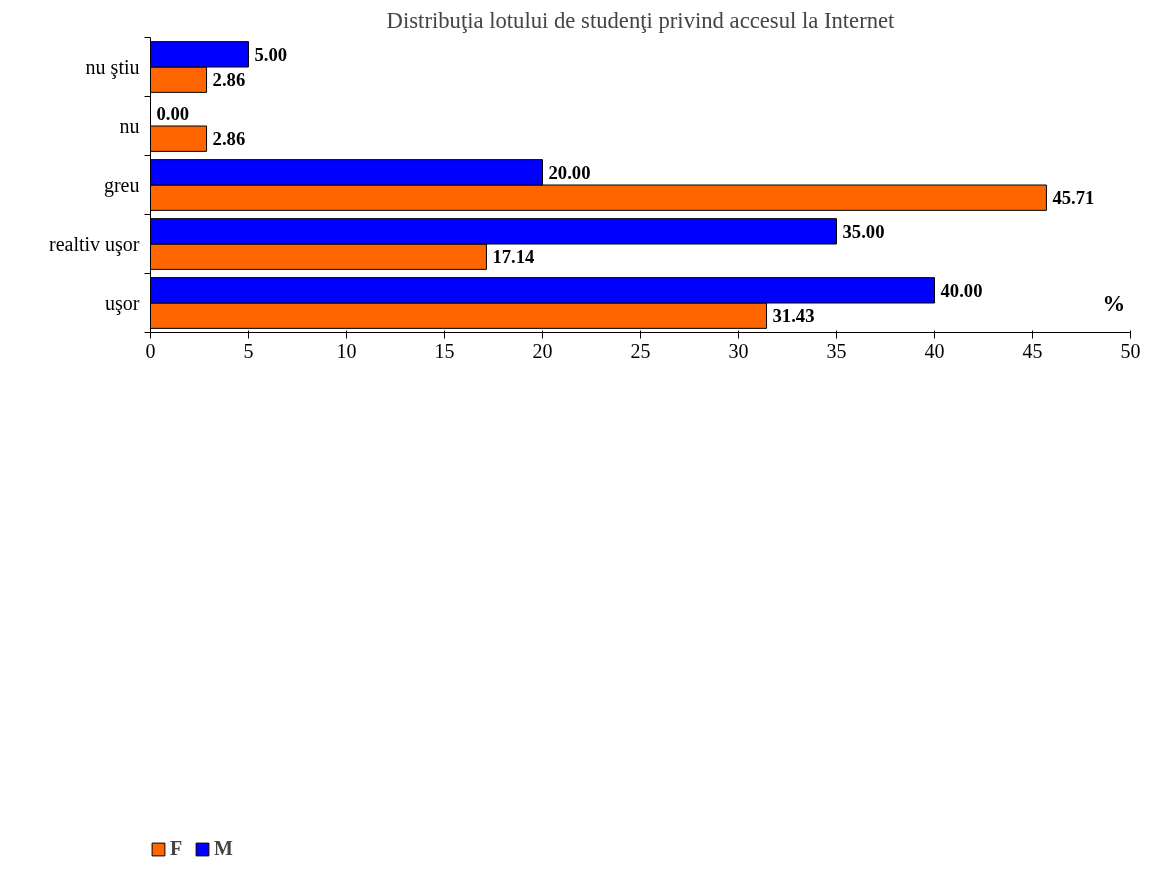  I want to click on x-tick-label: 30, so click(738, 350).